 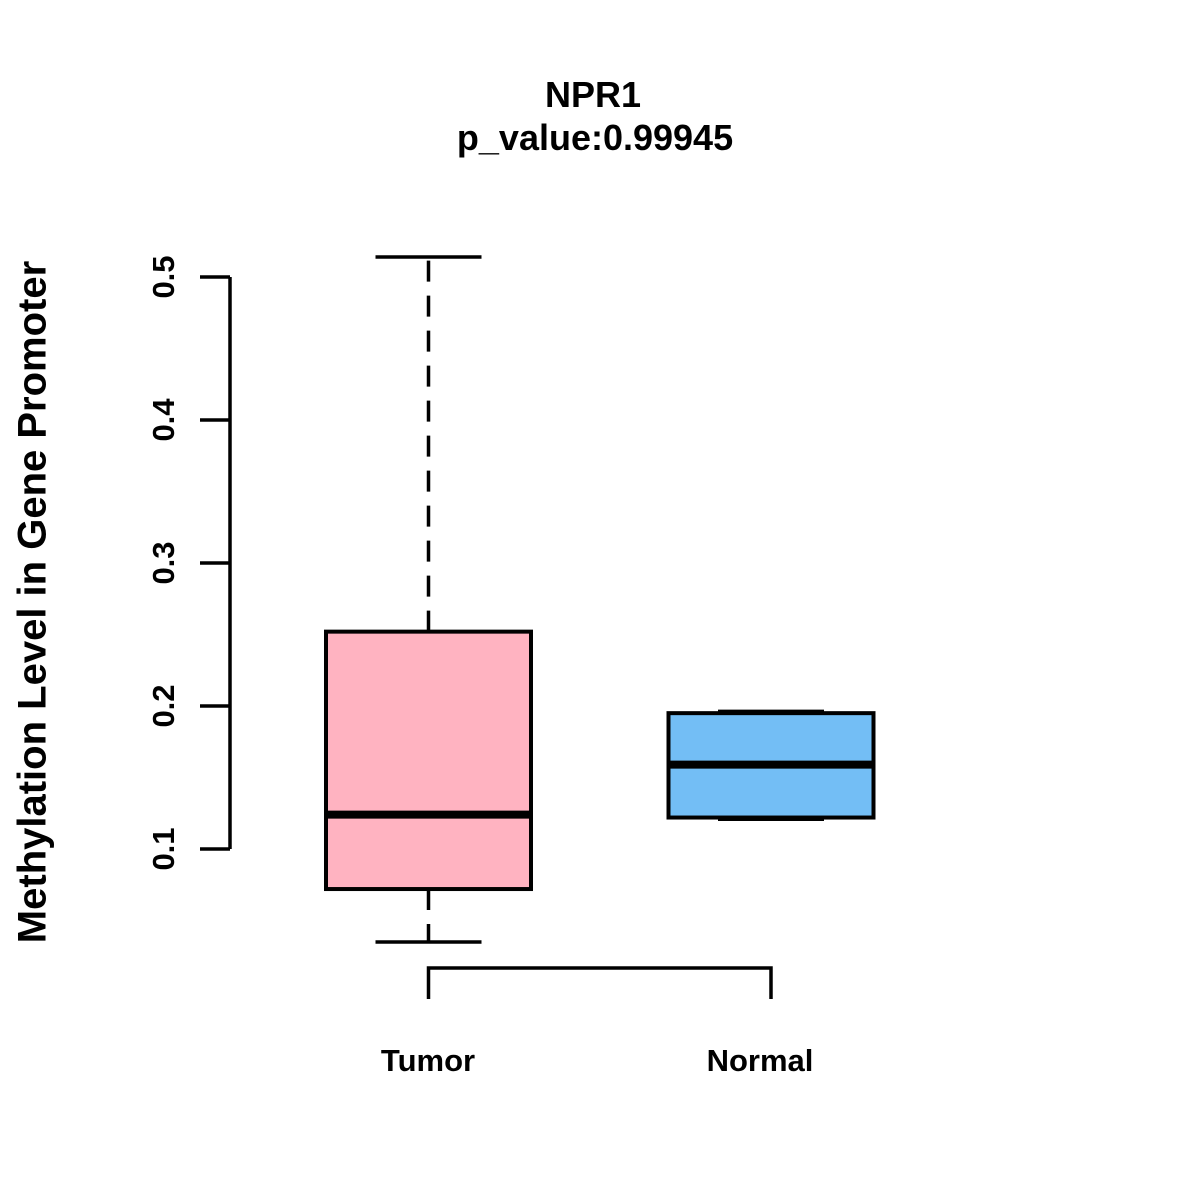 I want to click on tumor-box, so click(x=428, y=760).